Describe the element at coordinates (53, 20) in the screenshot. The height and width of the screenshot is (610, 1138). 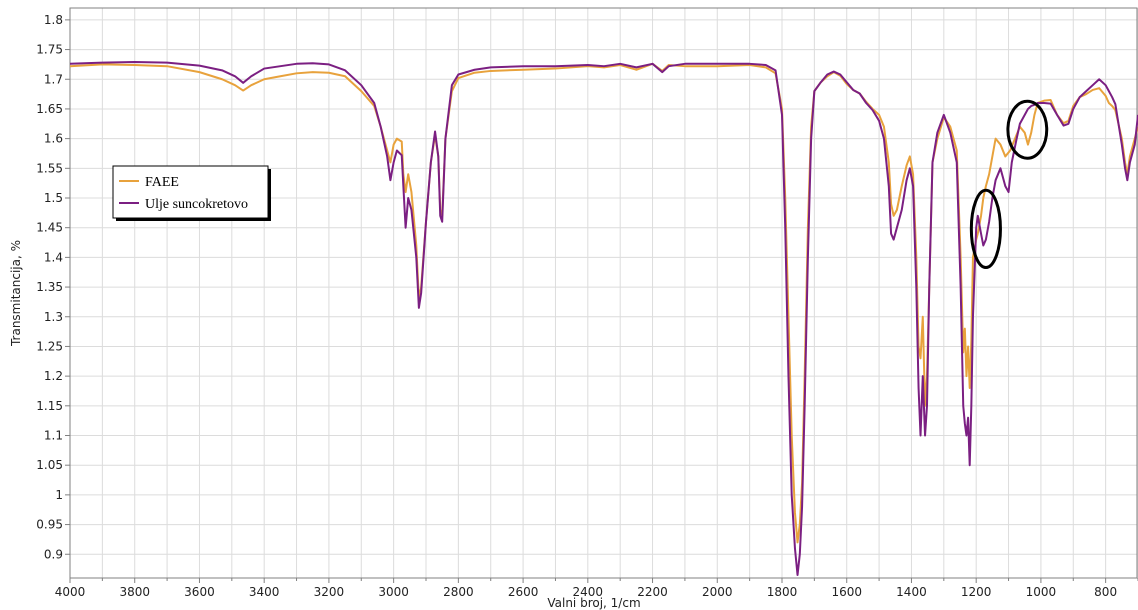
I see `y-tick-label: 1.8` at that location.